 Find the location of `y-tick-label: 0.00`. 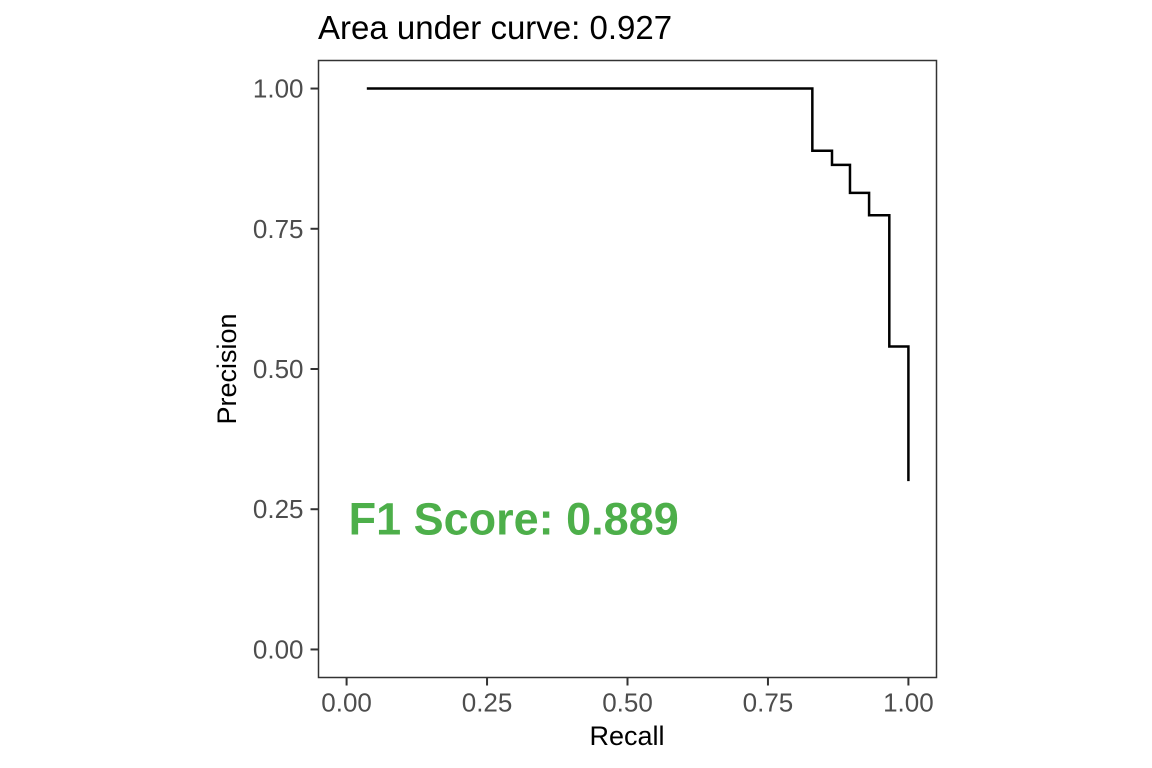

y-tick-label: 0.00 is located at coordinates (278, 649).